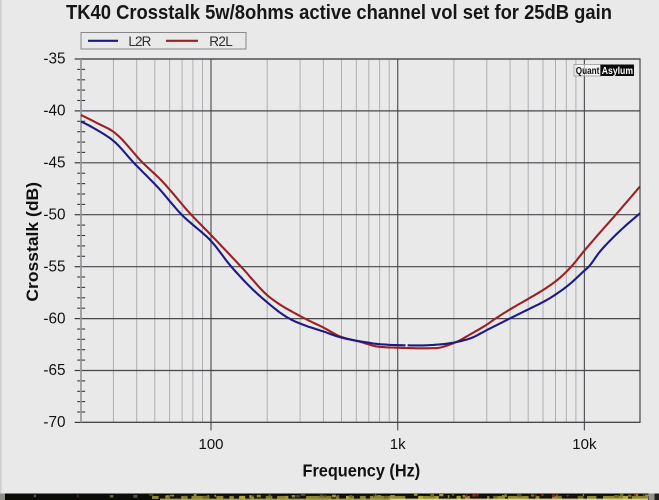  I want to click on svg-text: Asylum, so click(617, 71).